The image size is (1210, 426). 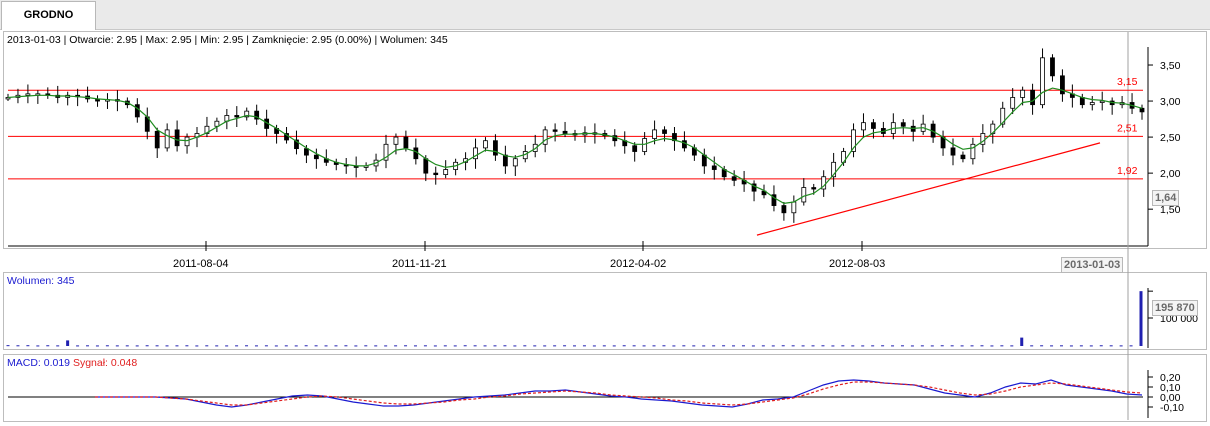 I want to click on macd-header: MACD: 0.019 Sygnał: 0.048, so click(x=72, y=363).